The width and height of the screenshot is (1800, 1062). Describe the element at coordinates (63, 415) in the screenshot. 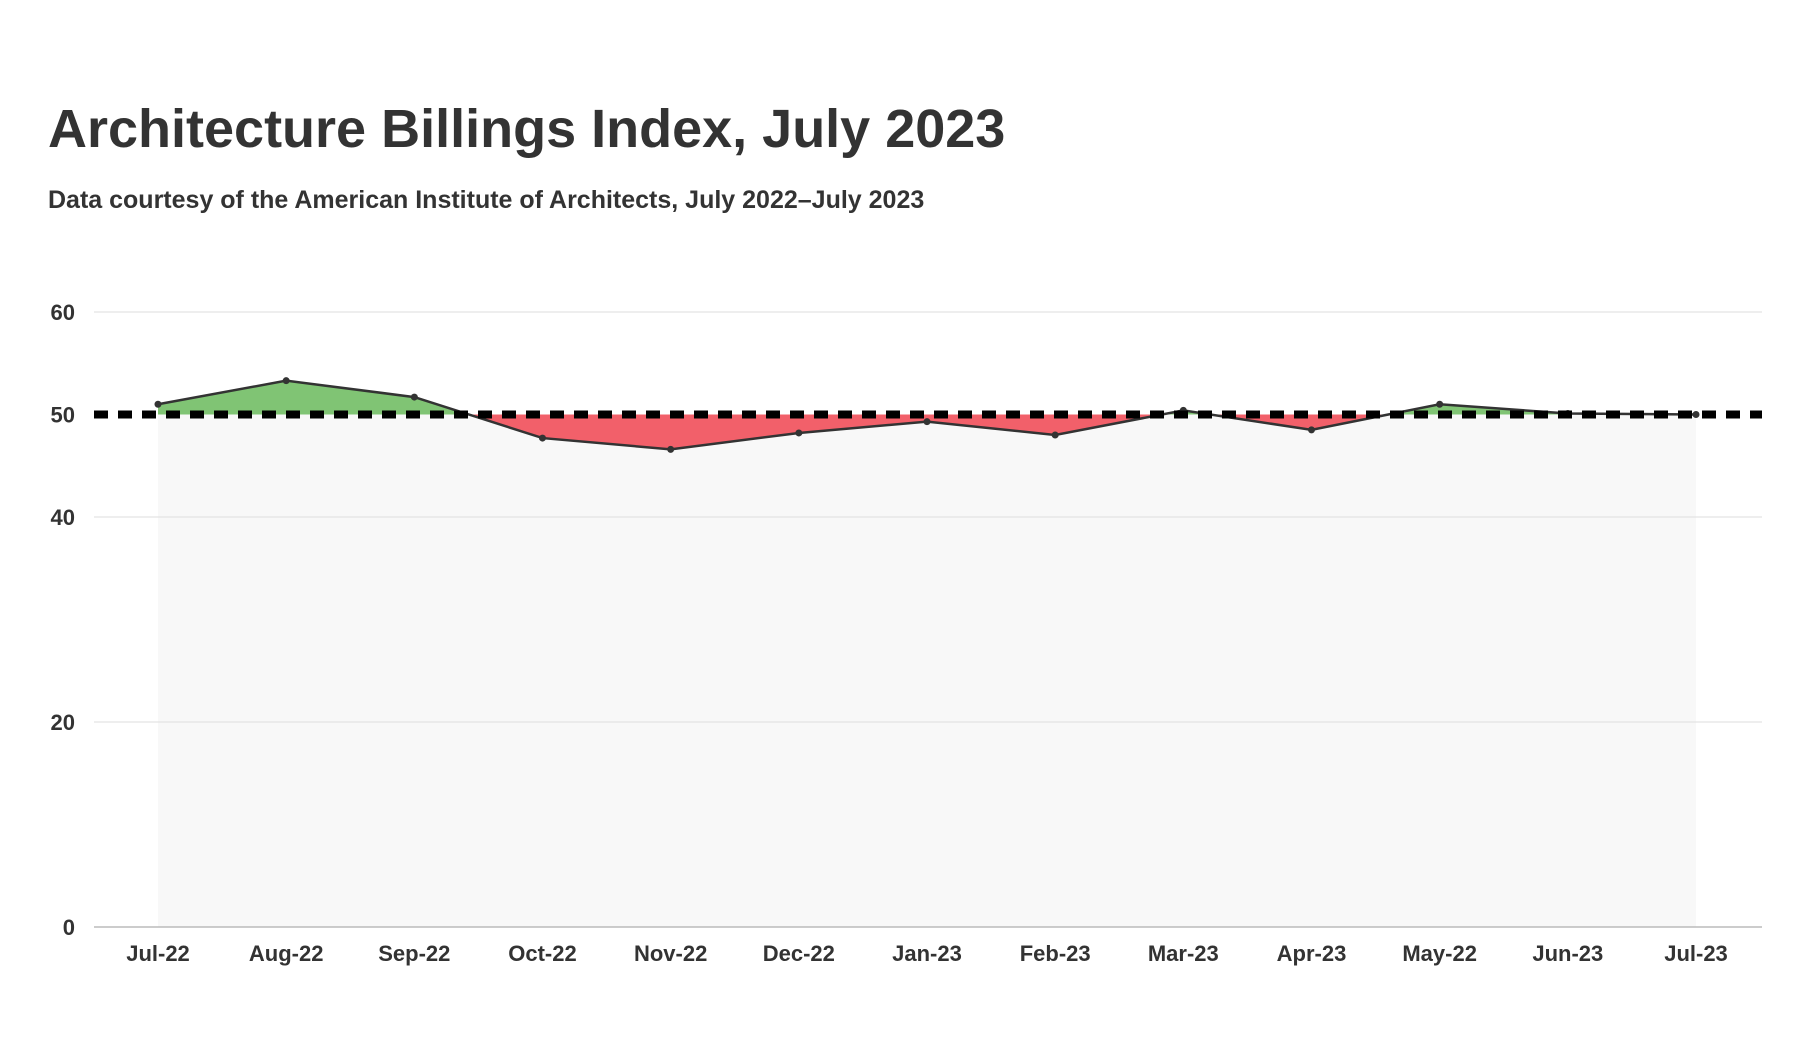

I see `y-tick-label: 50` at that location.